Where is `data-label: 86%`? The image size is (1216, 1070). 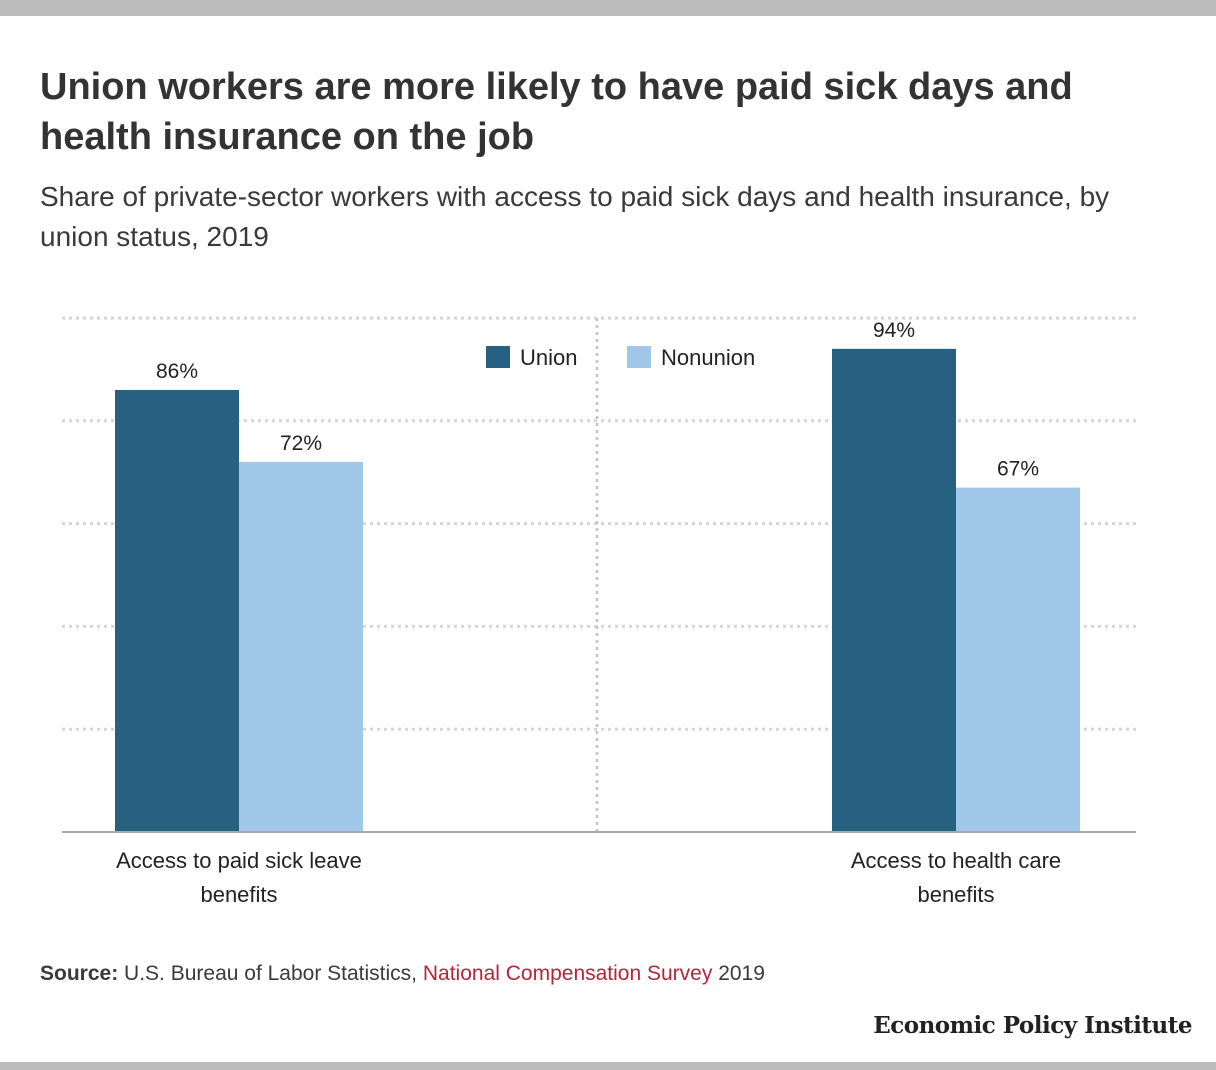
data-label: 86% is located at coordinates (177, 371).